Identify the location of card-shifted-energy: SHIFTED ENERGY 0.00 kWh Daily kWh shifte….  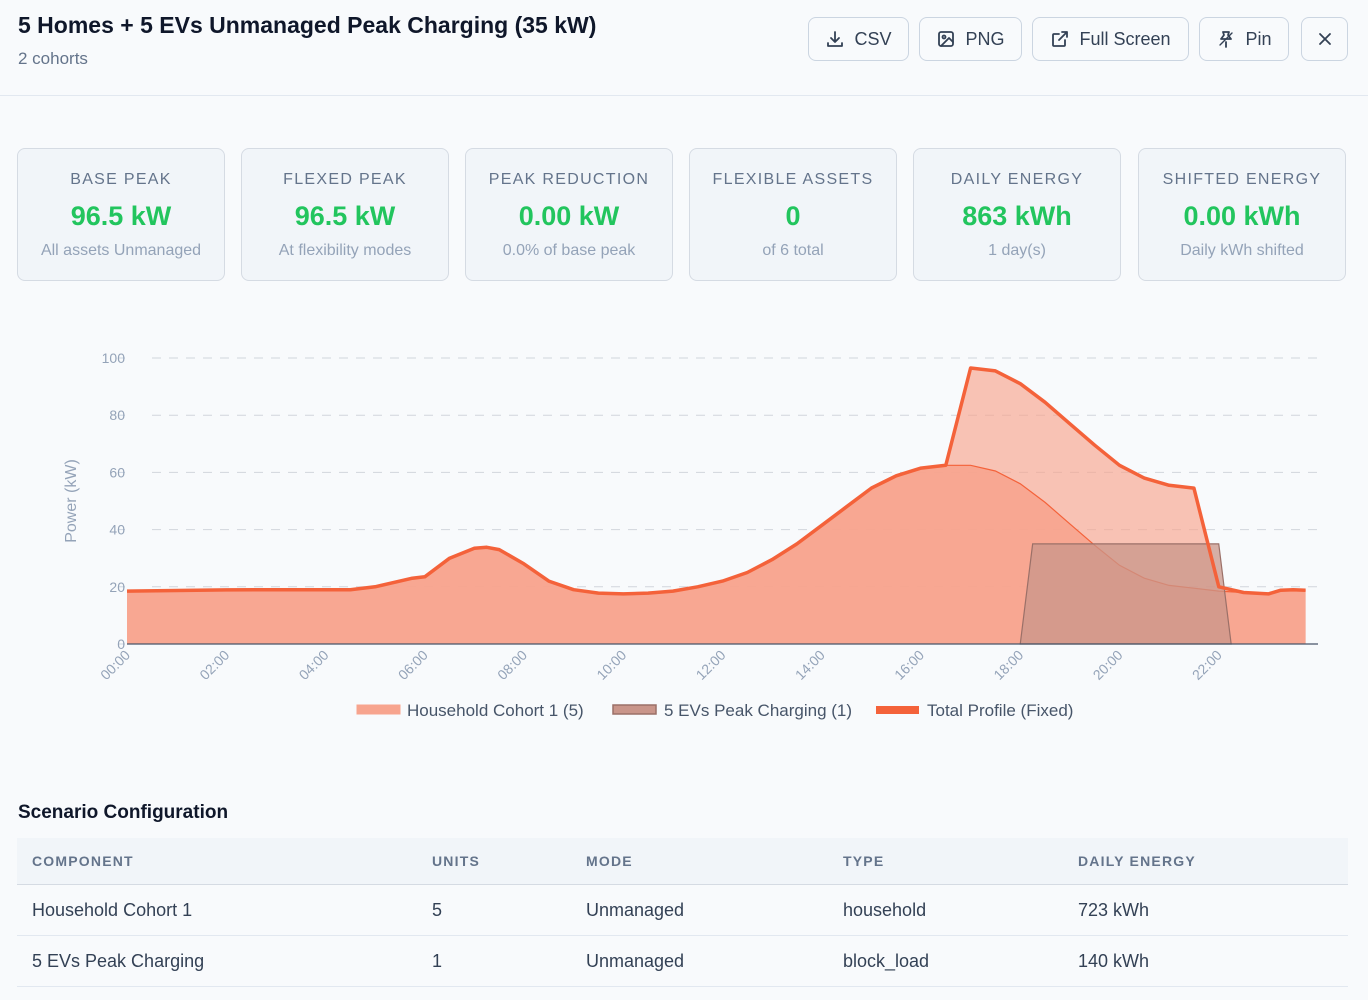
(1242, 214).